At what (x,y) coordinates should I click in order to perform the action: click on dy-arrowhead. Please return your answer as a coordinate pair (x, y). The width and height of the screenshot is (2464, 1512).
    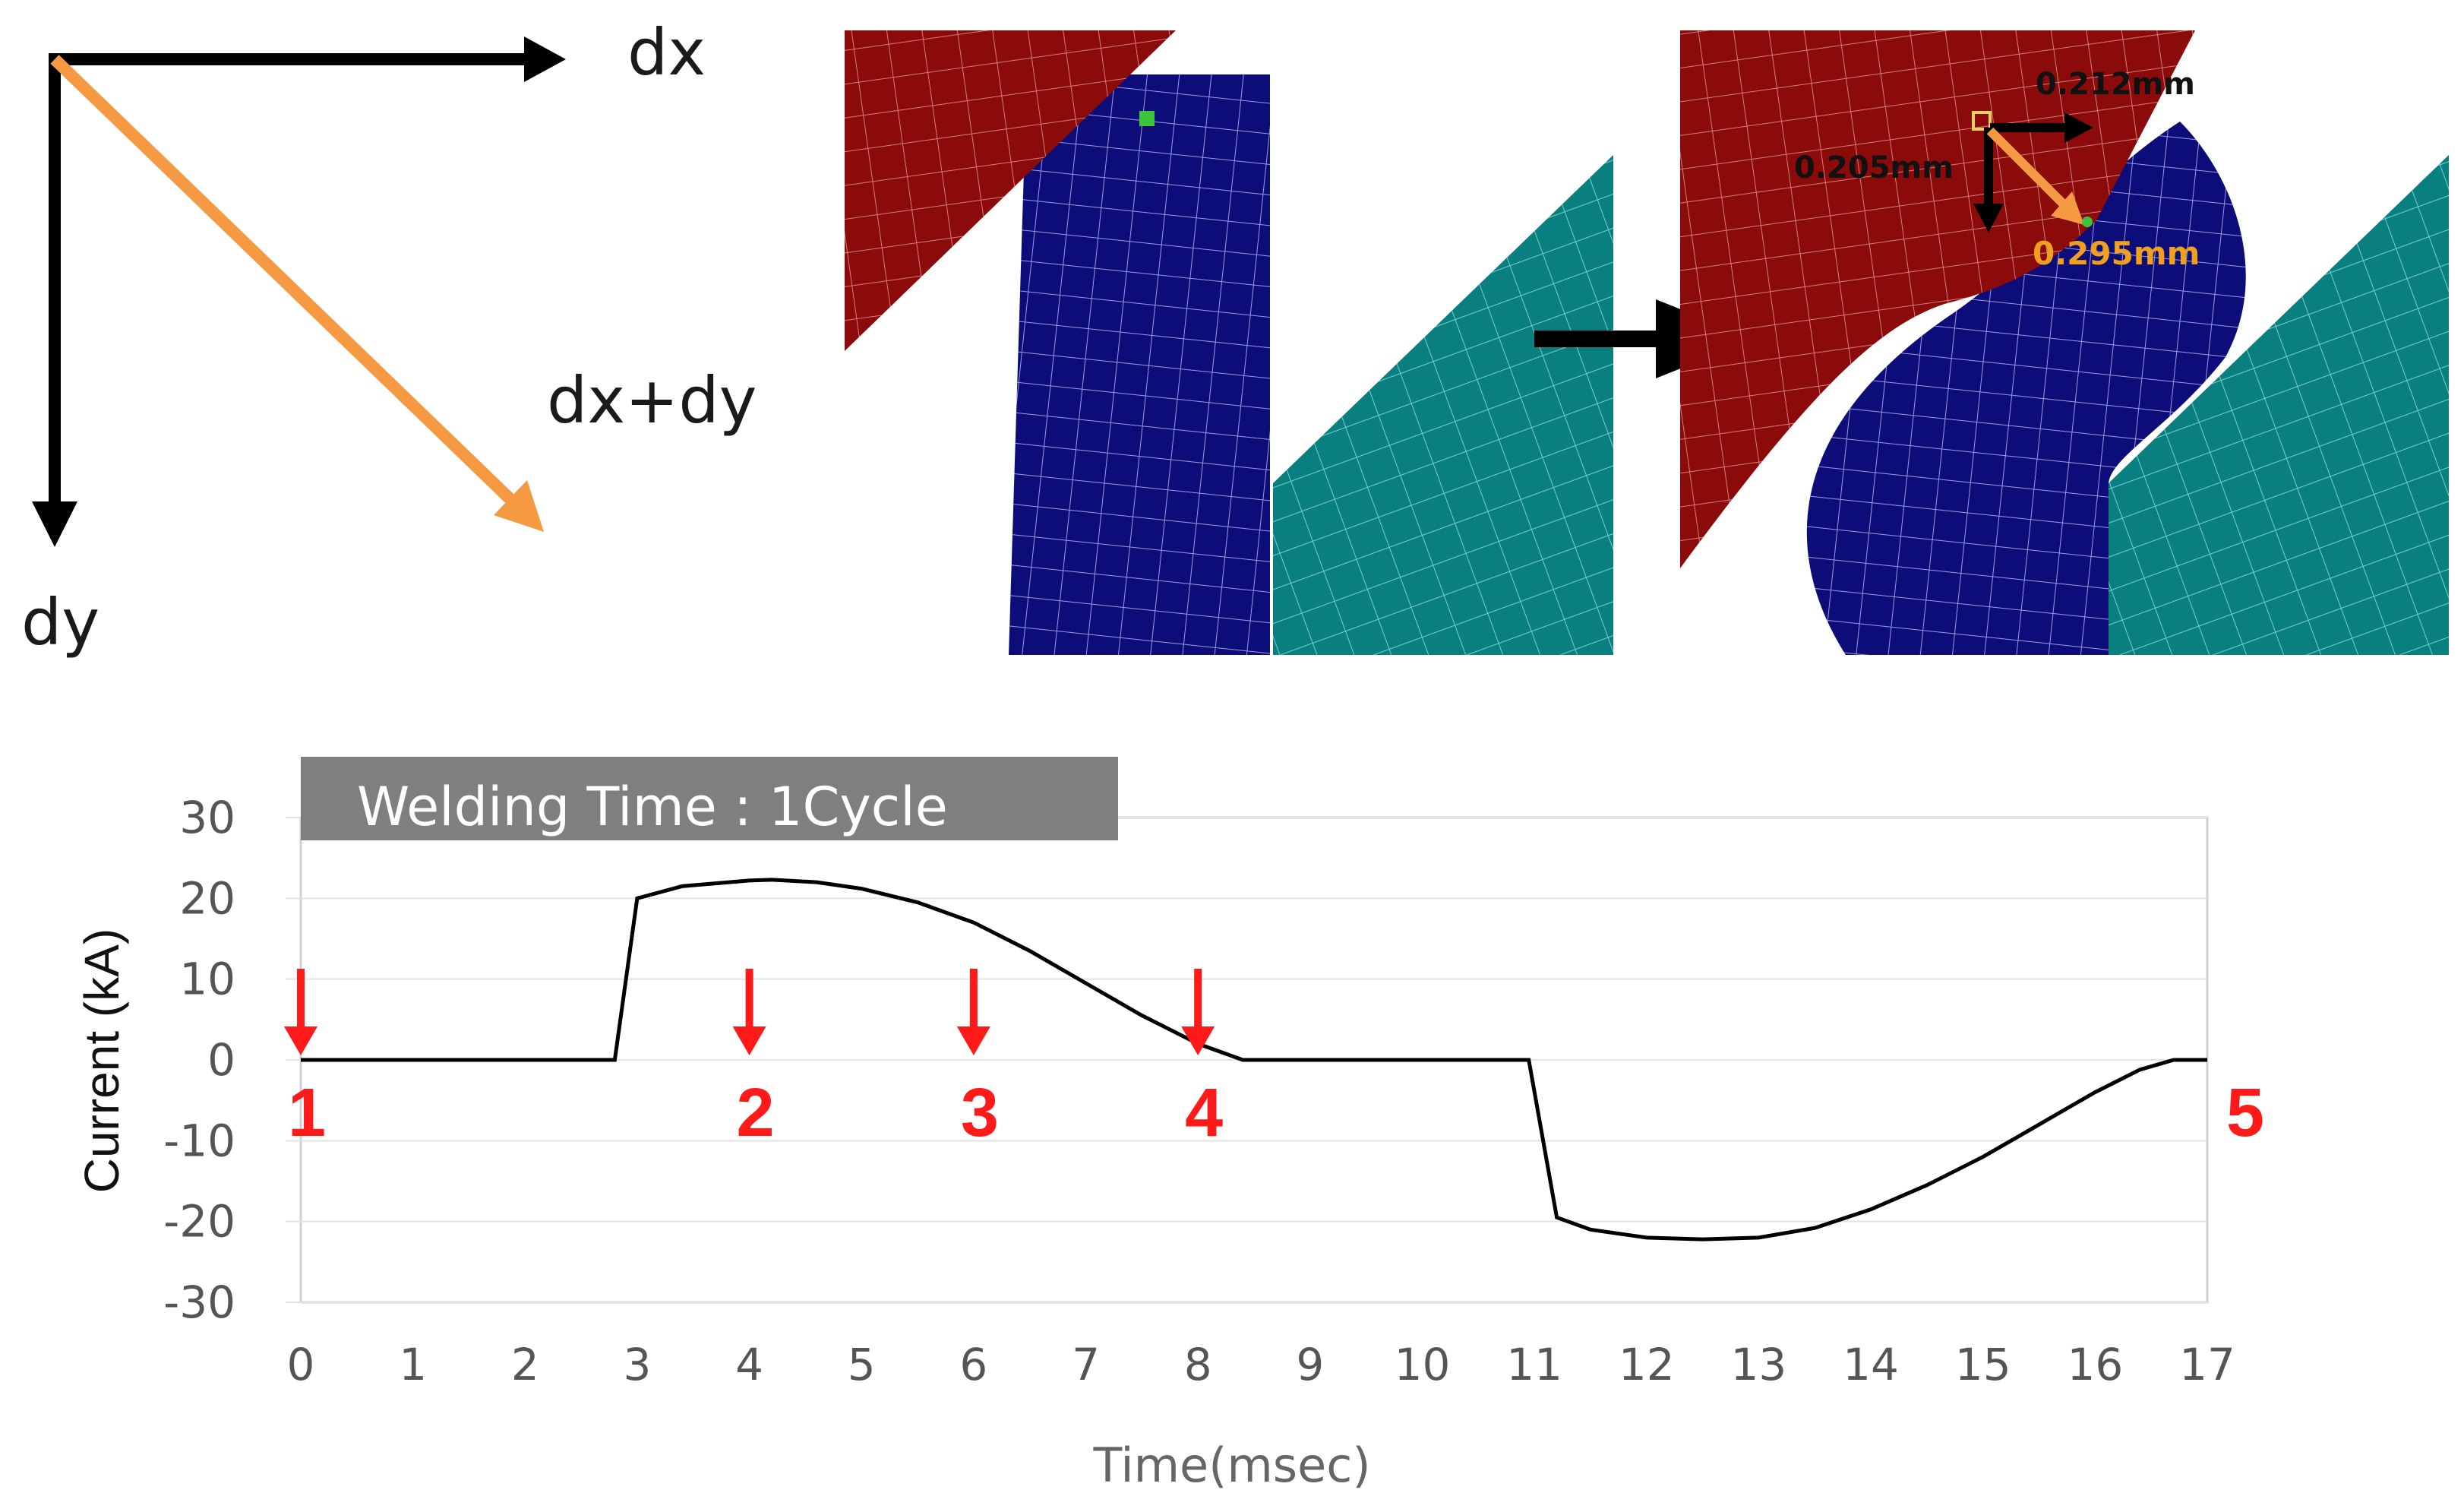
    Looking at the image, I should click on (54, 524).